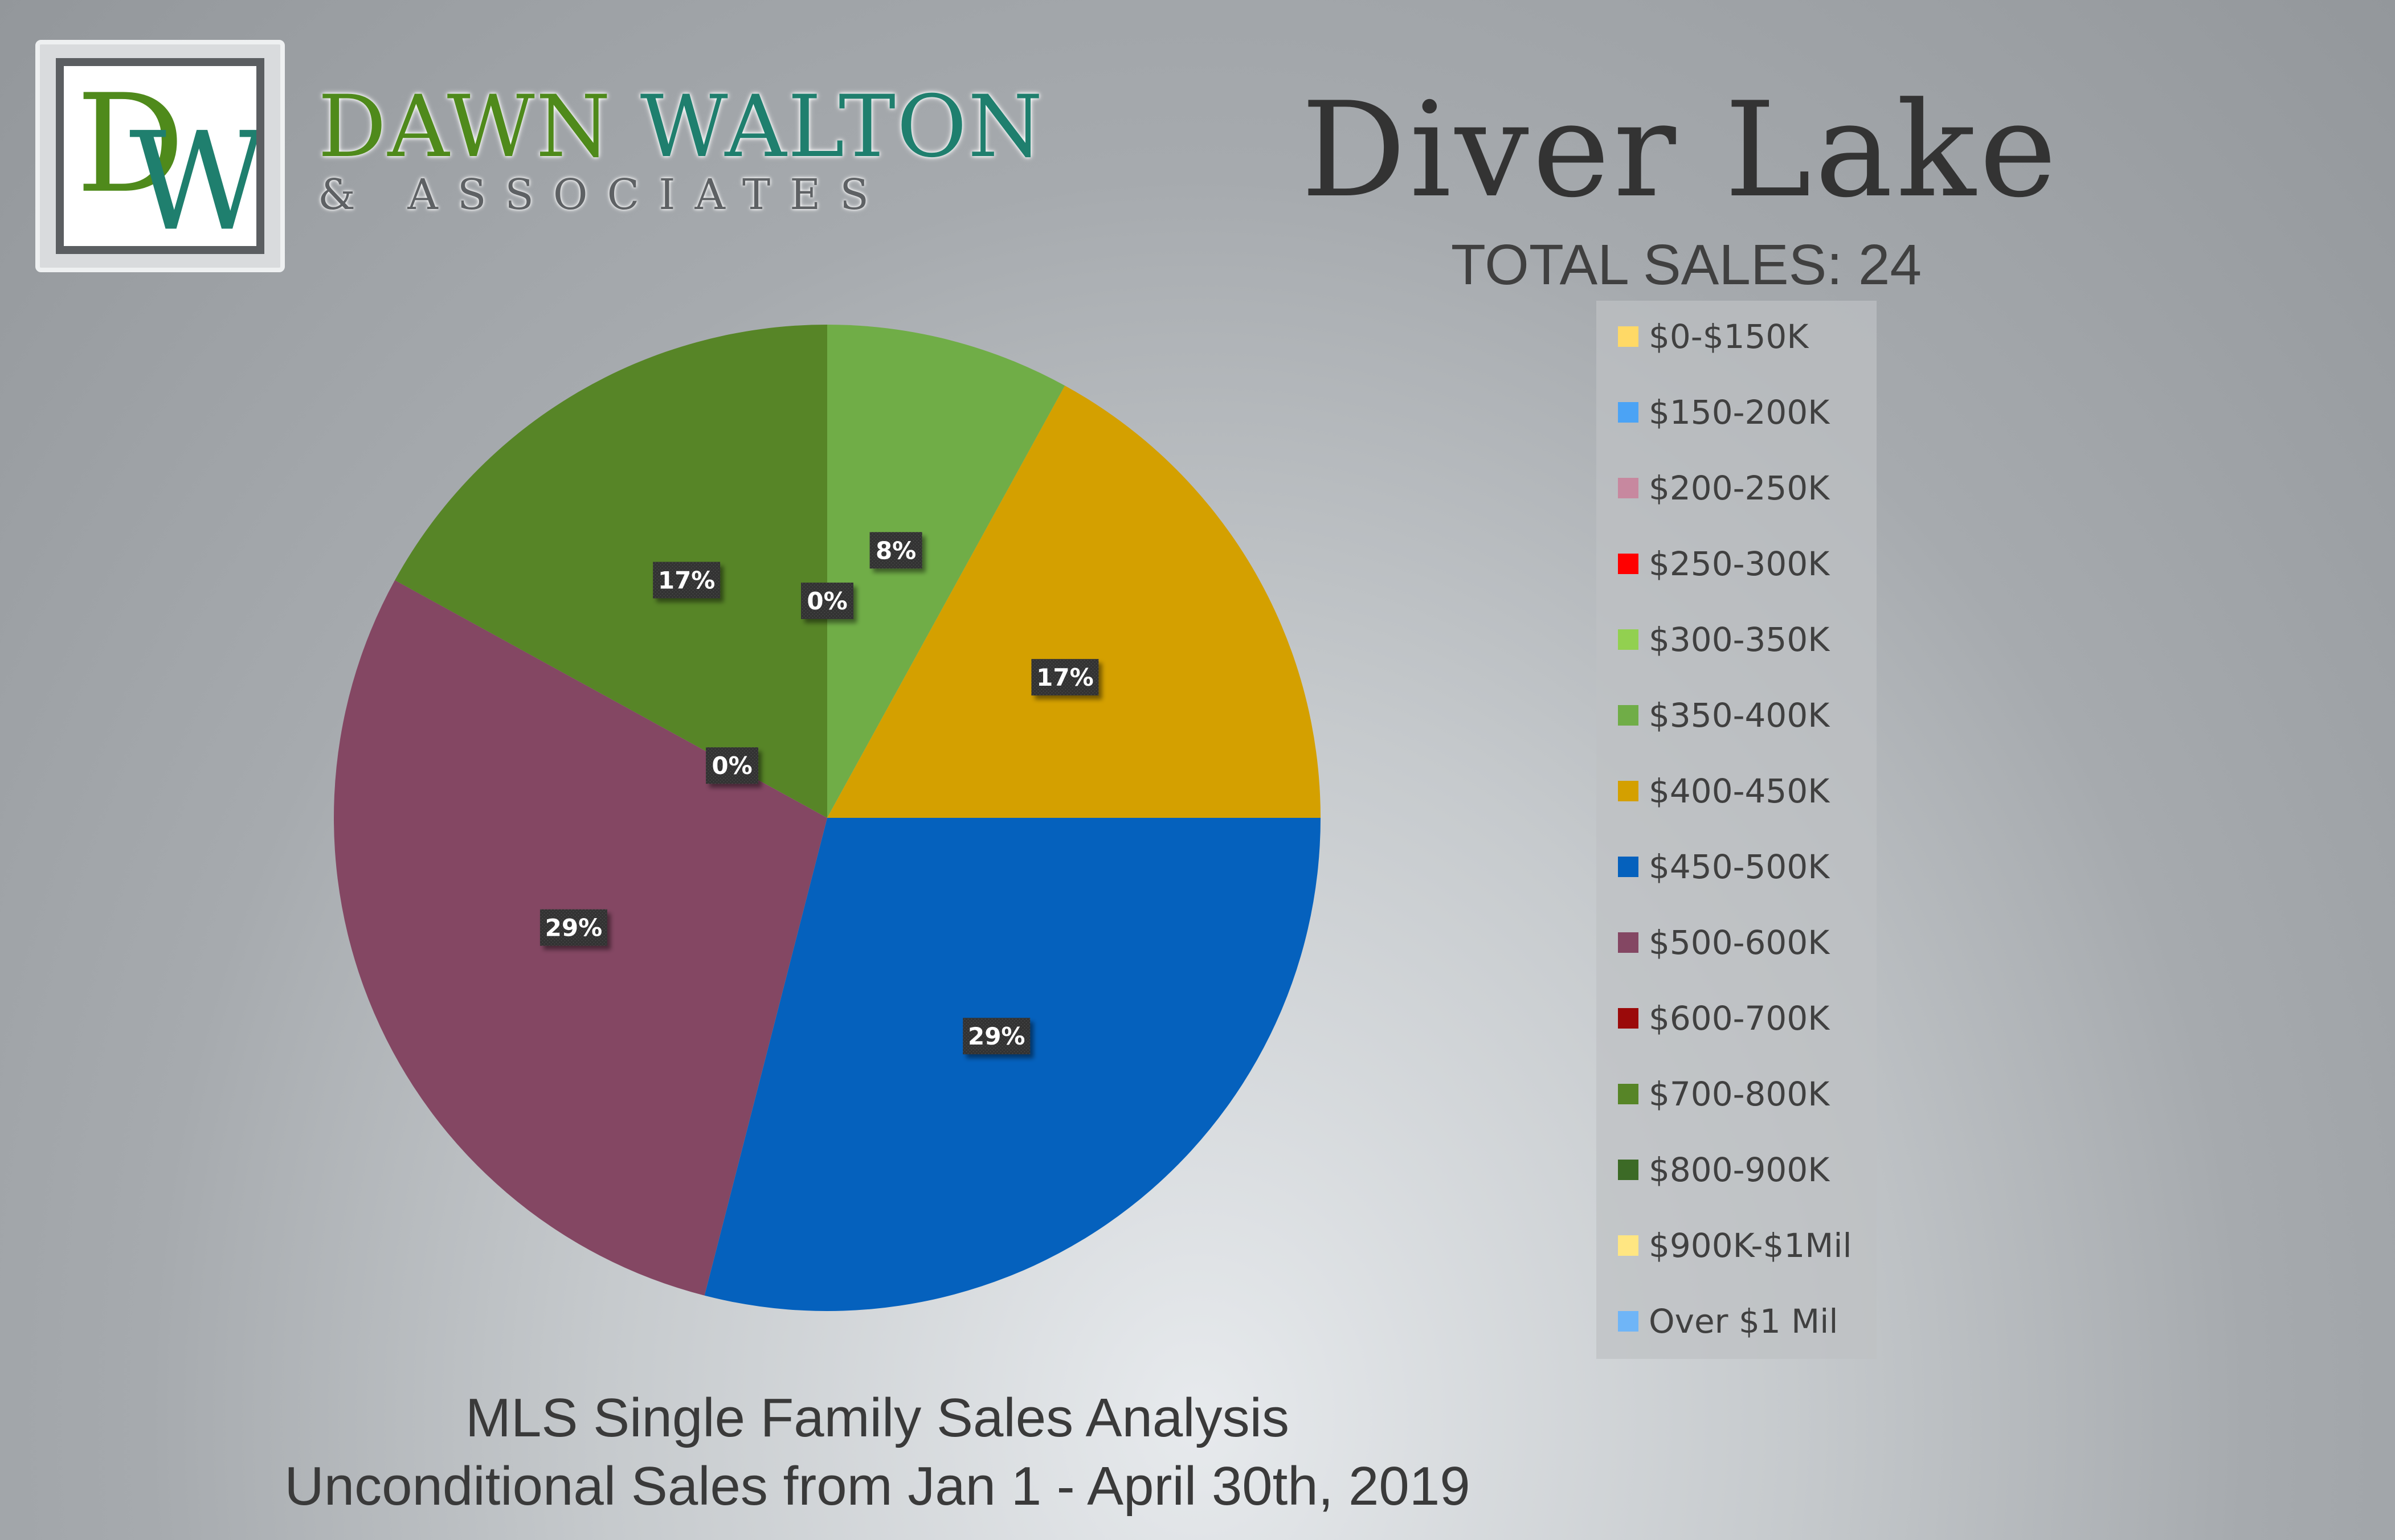 The height and width of the screenshot is (1540, 2395). Describe the element at coordinates (1739, 1169) in the screenshot. I see `legend-label: $800-900K` at that location.